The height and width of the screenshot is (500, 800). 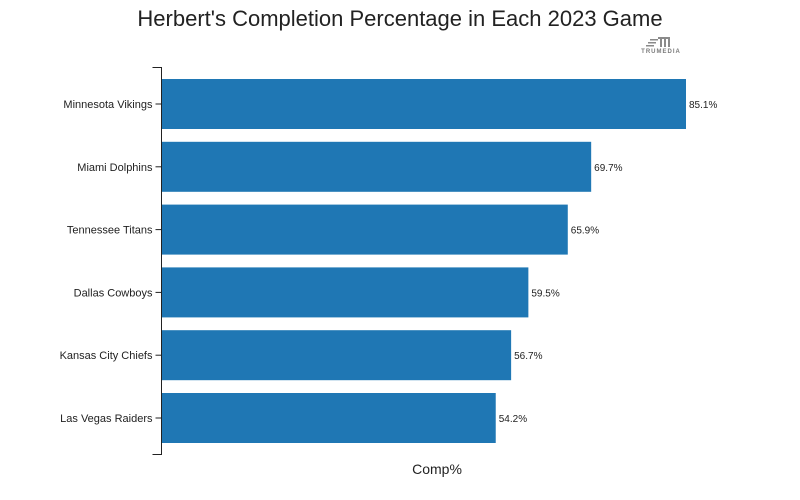 I want to click on y-tick-label: Dallas Cowboys, so click(x=113, y=293).